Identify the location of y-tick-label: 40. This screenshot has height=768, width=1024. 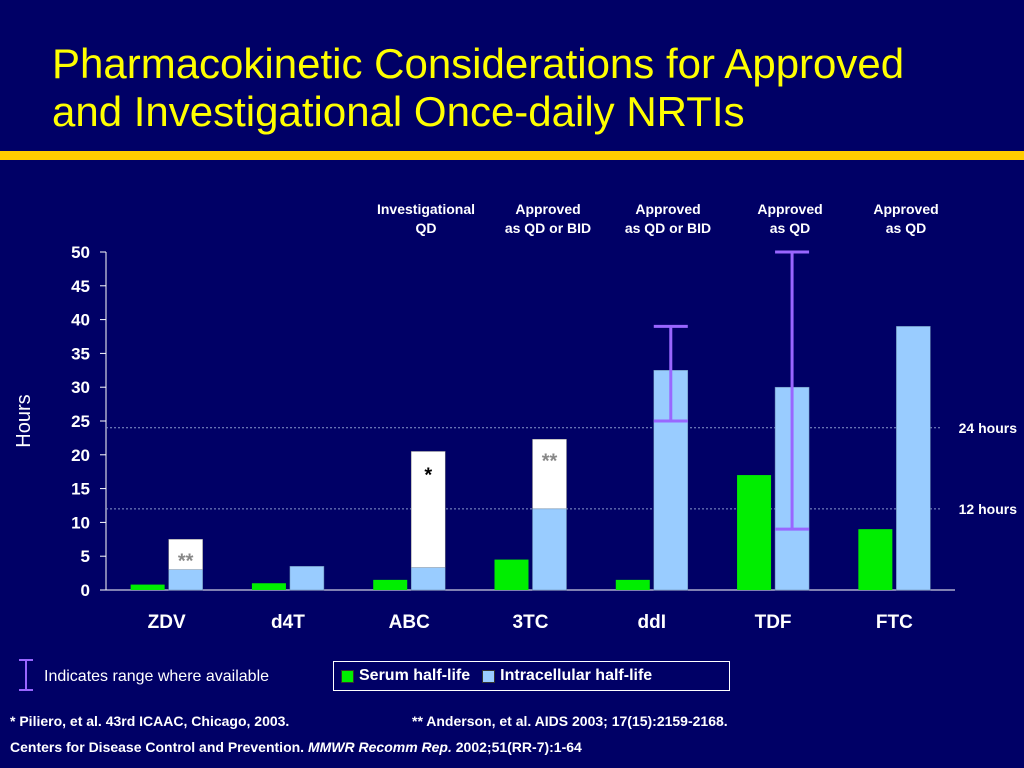
(80, 320).